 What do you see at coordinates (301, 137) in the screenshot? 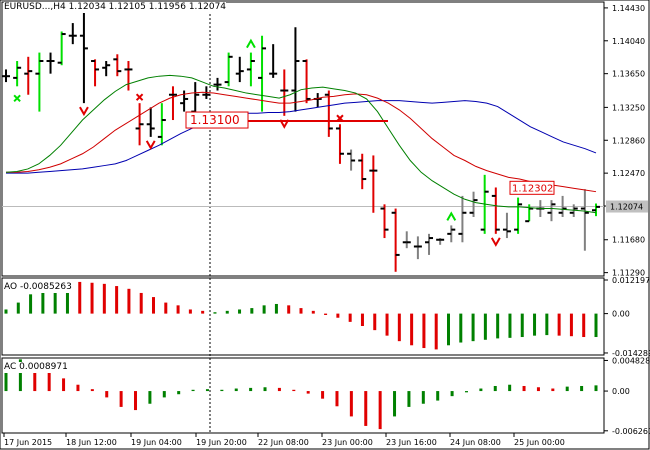
I see `slow-moving-average-line` at bounding box center [301, 137].